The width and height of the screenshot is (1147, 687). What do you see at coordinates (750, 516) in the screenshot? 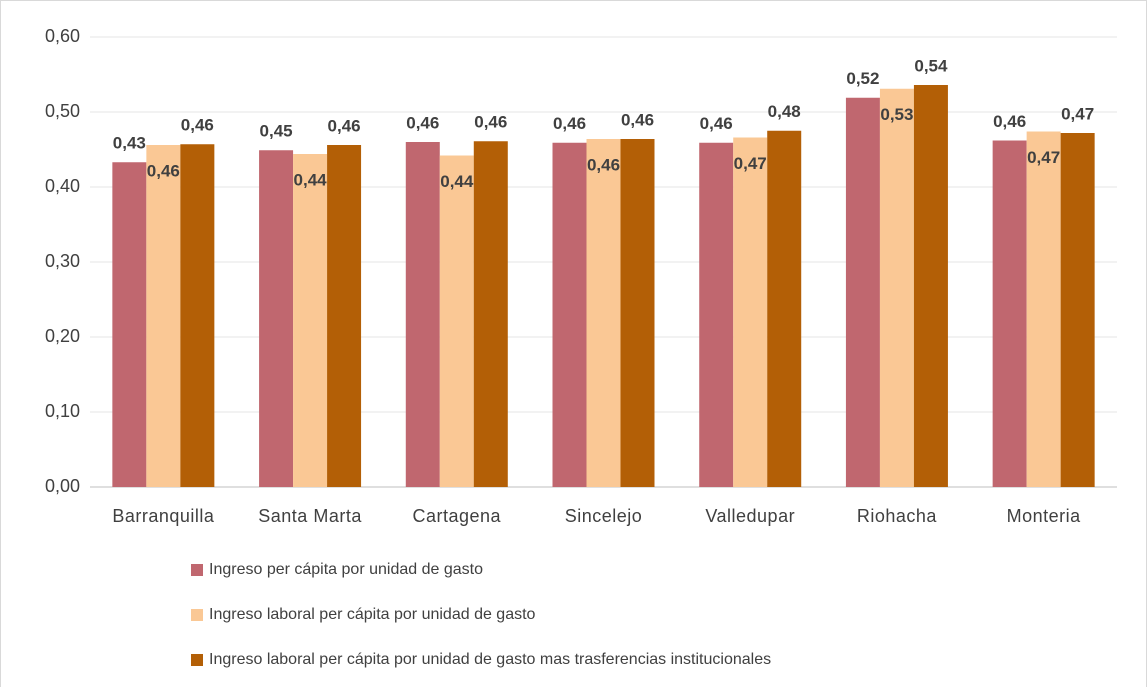
I see `x-tick-label: Valledupar` at bounding box center [750, 516].